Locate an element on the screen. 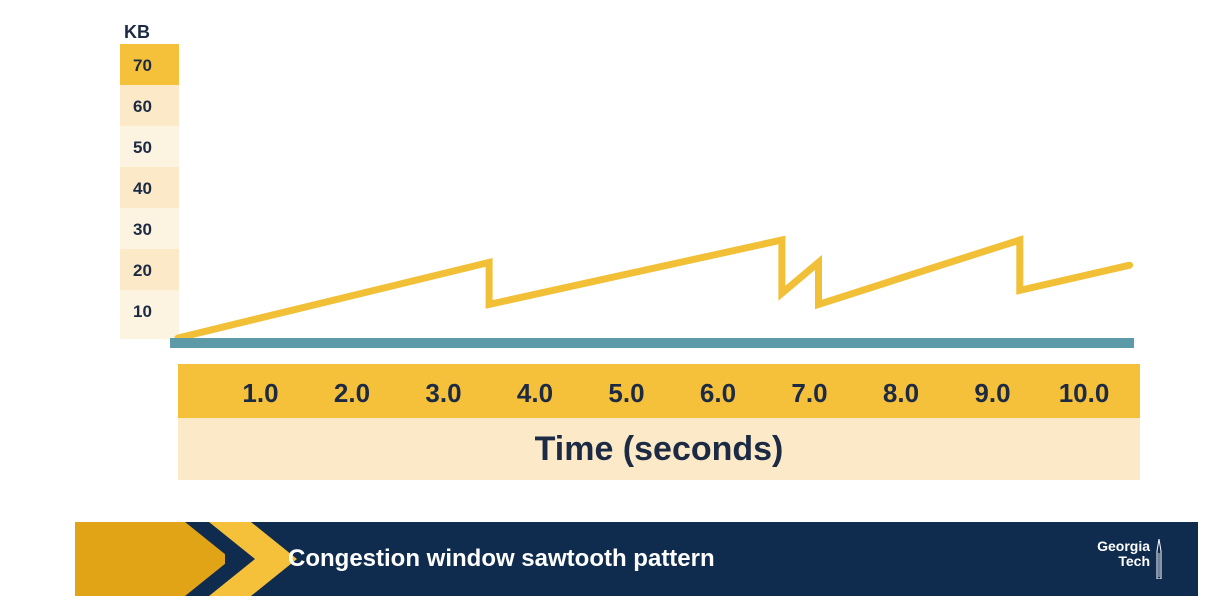 This screenshot has width=1220, height=604. x-tick-label: 2.0 is located at coordinates (352, 393).